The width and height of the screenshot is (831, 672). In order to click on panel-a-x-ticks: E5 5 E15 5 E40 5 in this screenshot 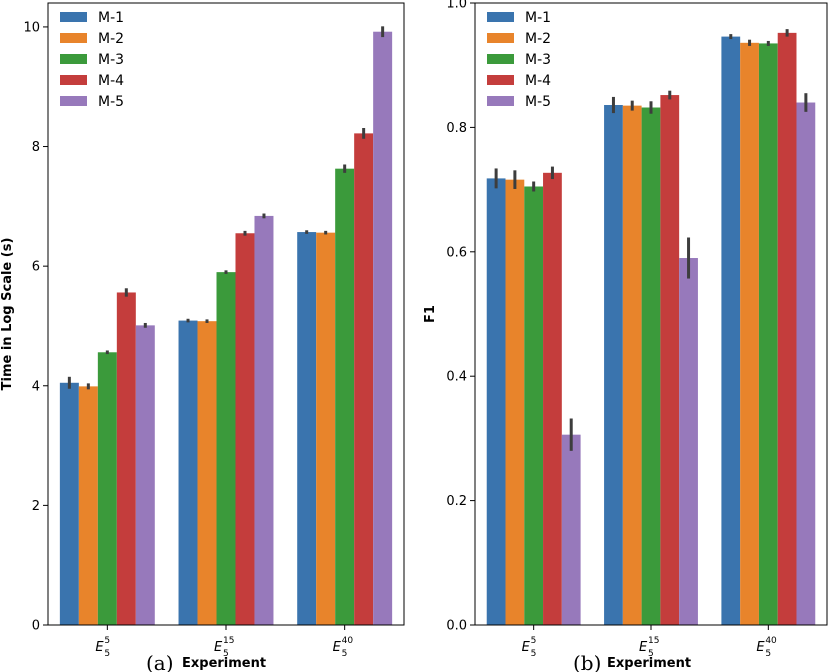, I will do `click(224, 642)`.